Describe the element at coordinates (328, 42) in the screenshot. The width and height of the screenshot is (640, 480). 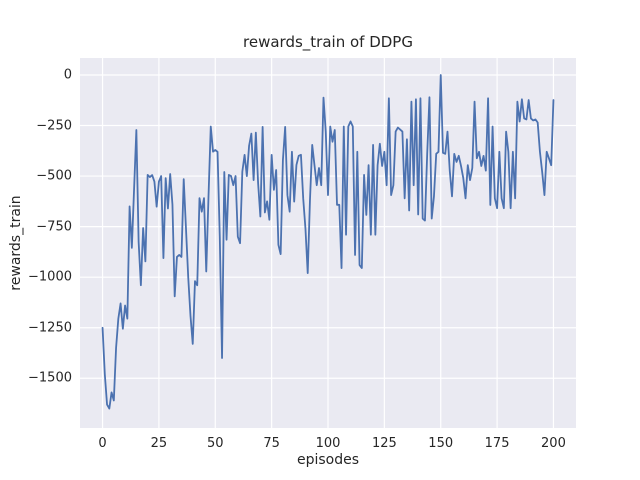
I see `chart-title: rewards_train of DDPG` at that location.